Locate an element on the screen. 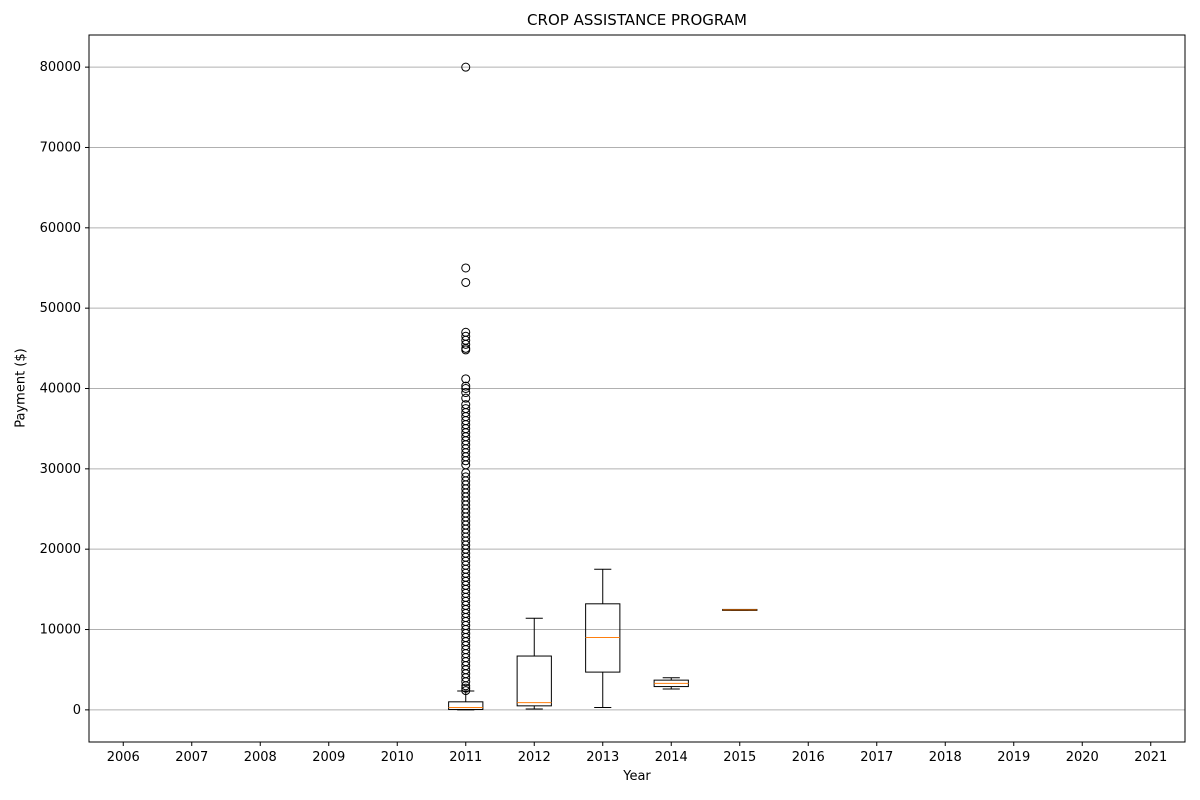 This screenshot has width=1200, height=800. x-tick-label: 2009 is located at coordinates (328, 757).